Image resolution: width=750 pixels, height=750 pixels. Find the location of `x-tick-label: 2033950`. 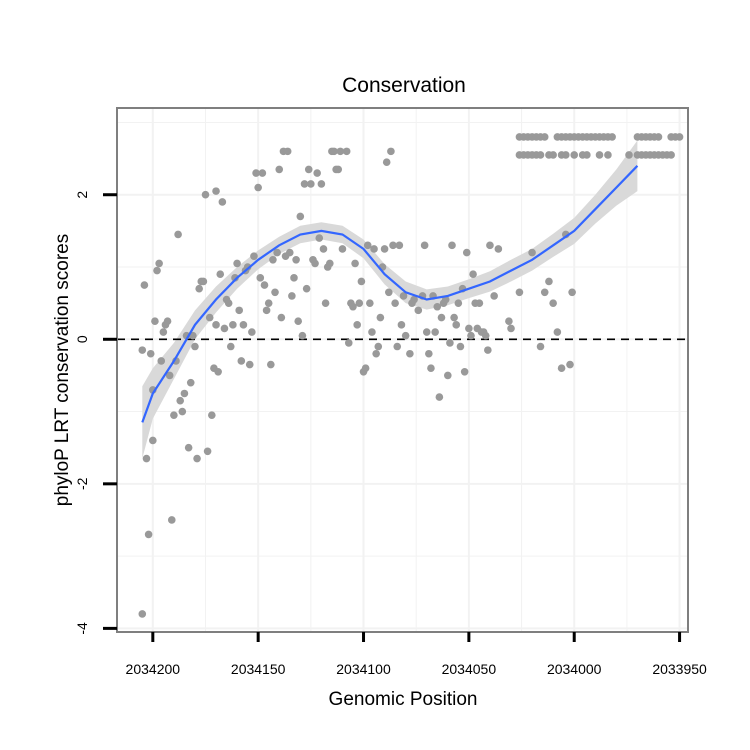

x-tick-label: 2033950 is located at coordinates (679, 669).